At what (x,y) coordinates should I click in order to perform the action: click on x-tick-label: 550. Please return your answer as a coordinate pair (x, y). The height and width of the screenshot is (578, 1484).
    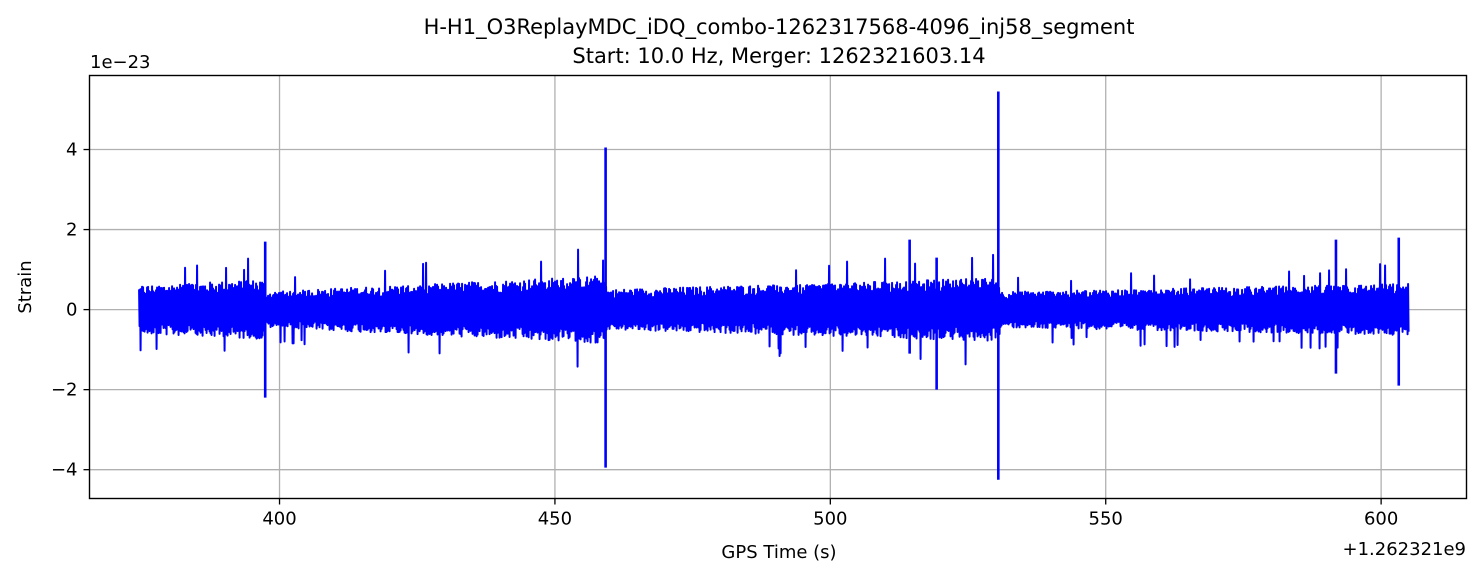
    Looking at the image, I should click on (1106, 519).